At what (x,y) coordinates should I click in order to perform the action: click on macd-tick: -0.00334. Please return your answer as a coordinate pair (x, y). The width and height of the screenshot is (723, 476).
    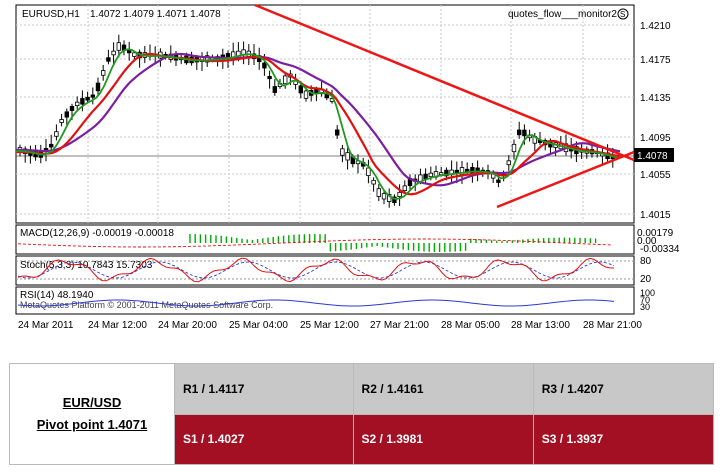
    Looking at the image, I should click on (660, 249).